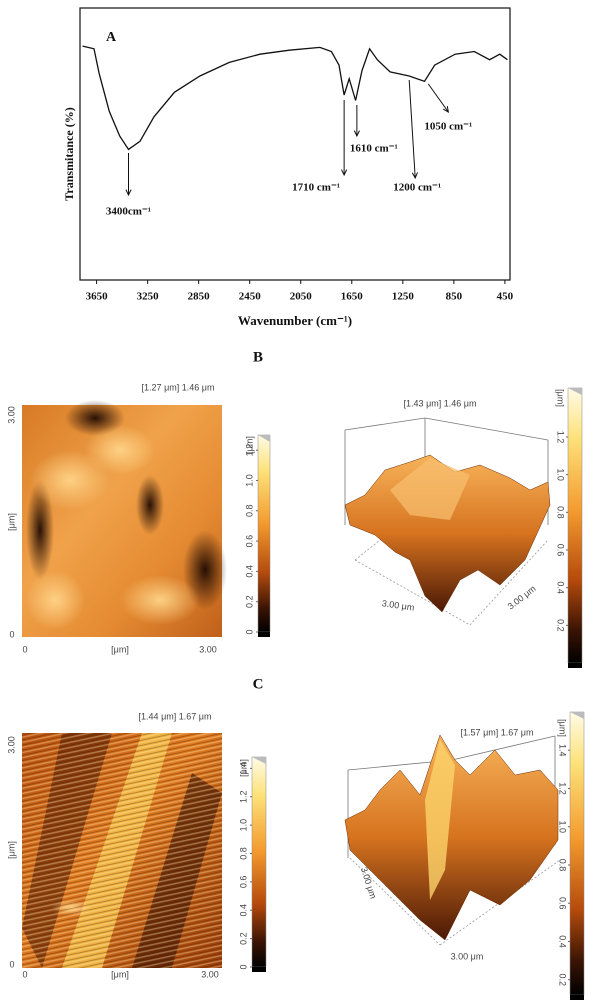 This screenshot has height=1000, width=600. Describe the element at coordinates (505, 297) in the screenshot. I see `x-tick-label: 450` at that location.